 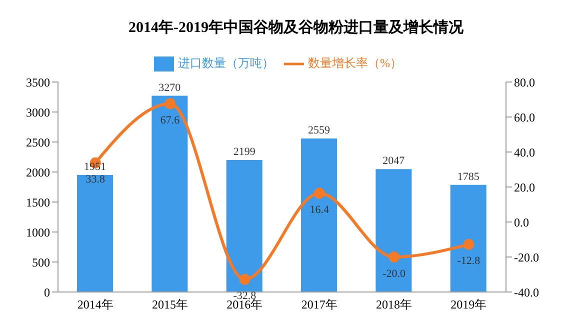 I want to click on y2-tick-label: 60.0, so click(x=524, y=117).